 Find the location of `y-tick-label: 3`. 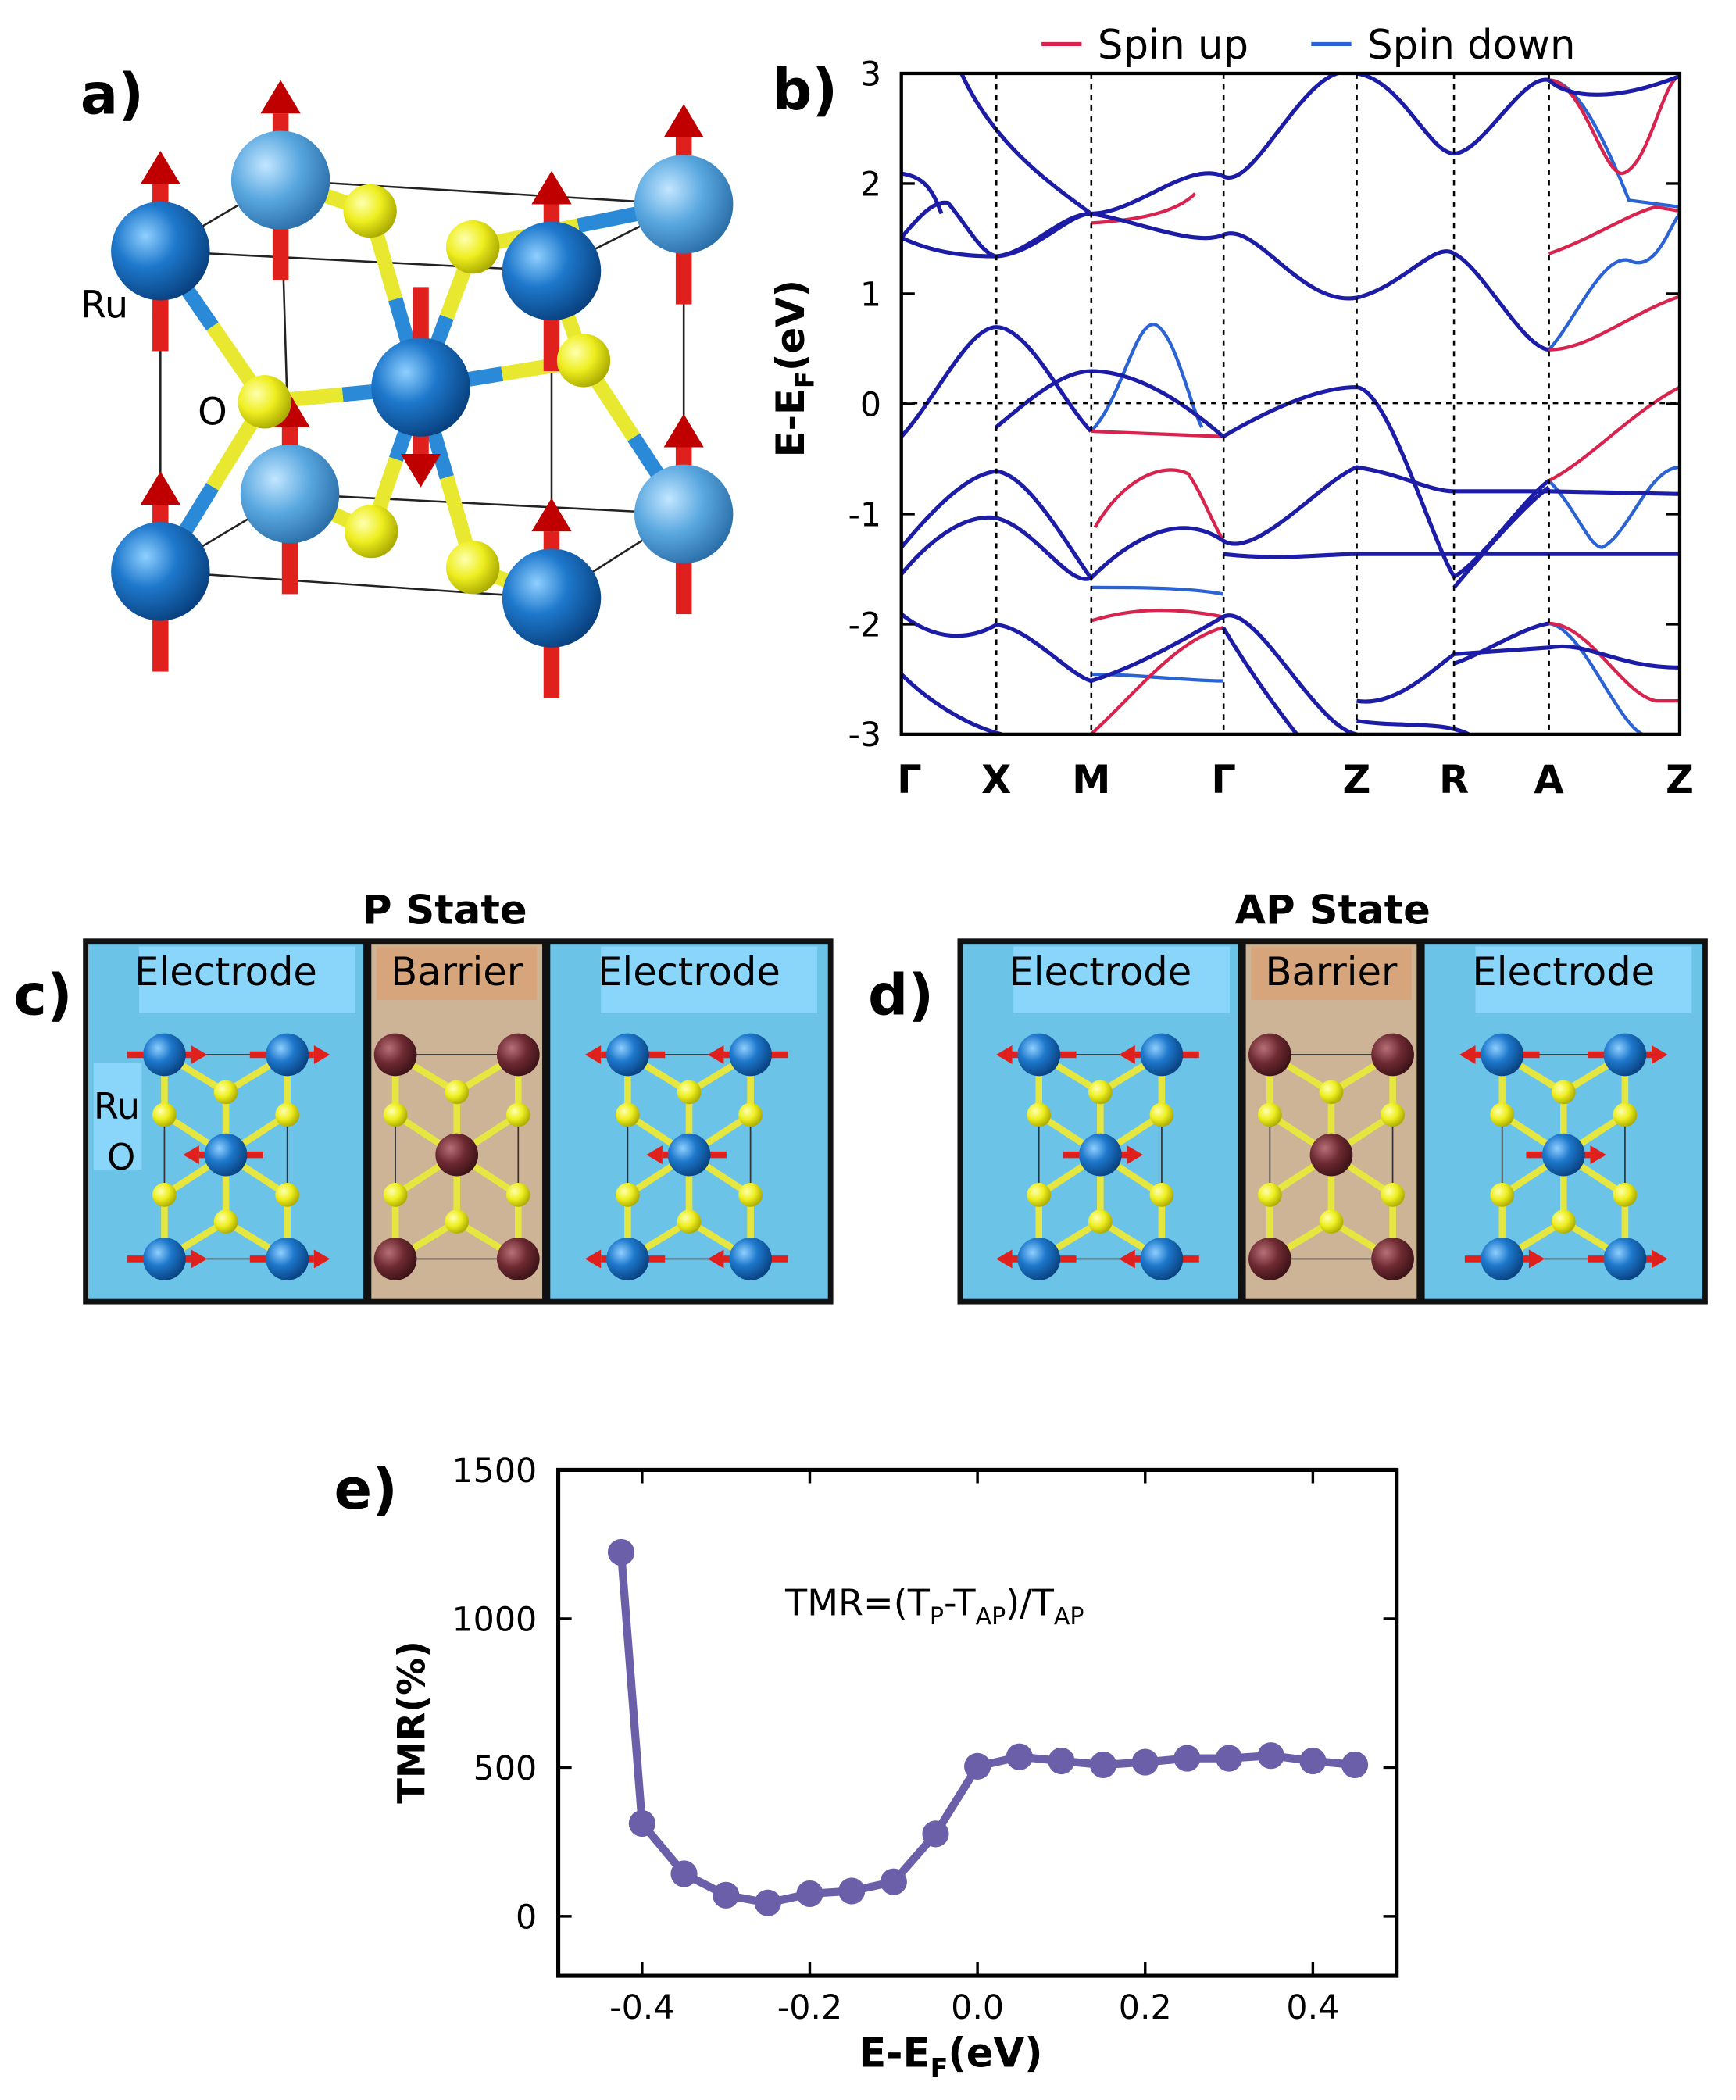

y-tick-label: 3 is located at coordinates (870, 74).